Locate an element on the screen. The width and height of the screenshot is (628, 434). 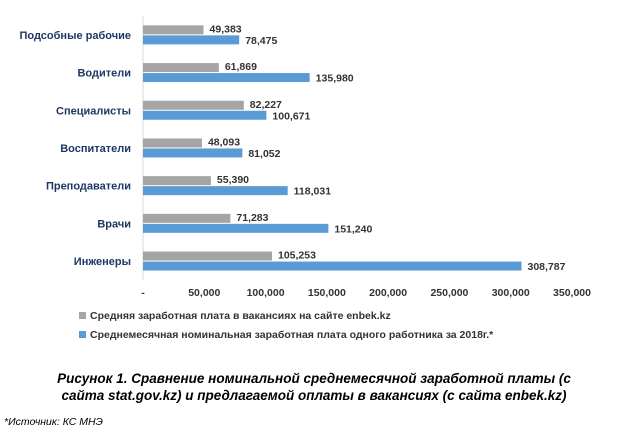
category-label: Воспитатели is located at coordinates (95, 149).